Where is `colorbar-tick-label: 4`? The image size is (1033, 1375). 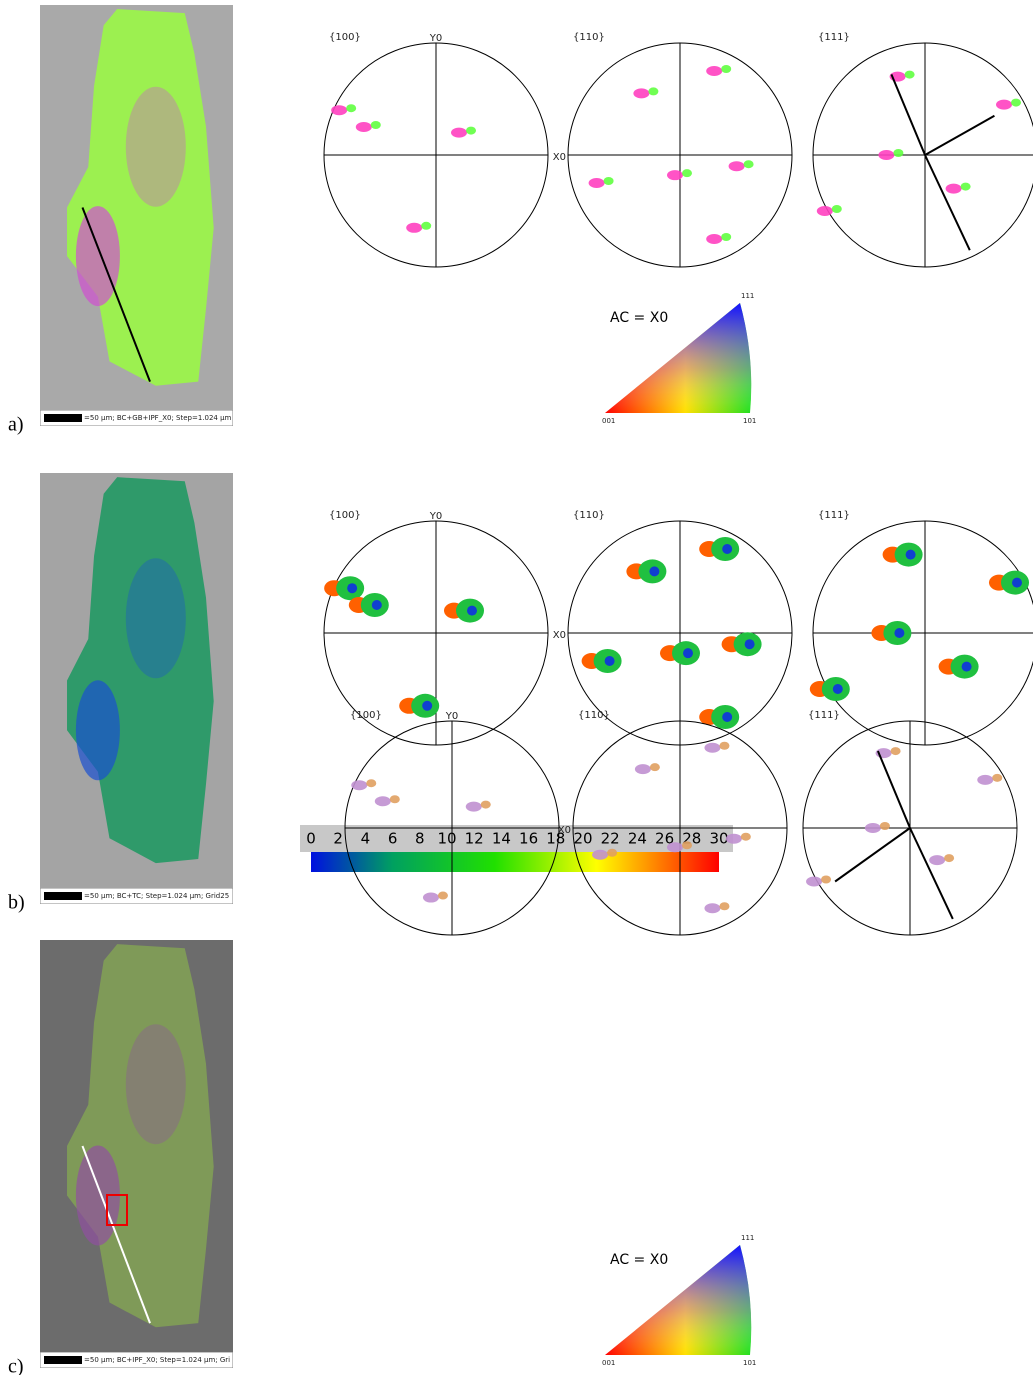 colorbar-tick-label: 4 is located at coordinates (366, 839).